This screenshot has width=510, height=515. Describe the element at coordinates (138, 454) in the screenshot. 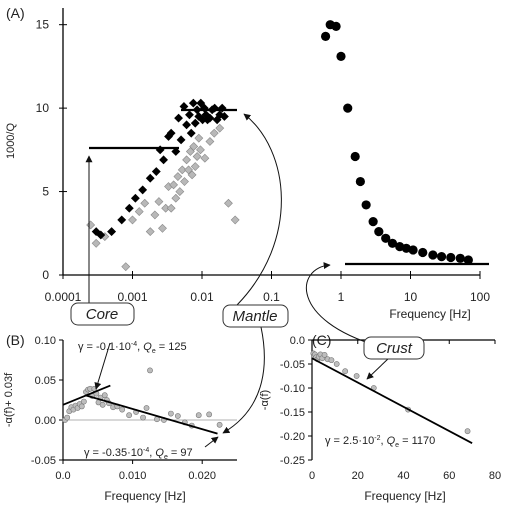

I see `panel-b-fit2-annotation: γ = -0.35·10-4, Qe = 97` at that location.